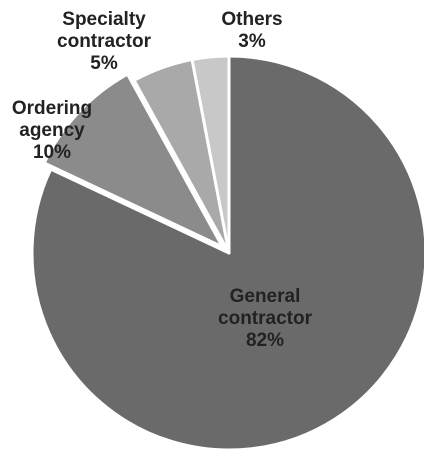 The height and width of the screenshot is (450, 424). What do you see at coordinates (265, 296) in the screenshot?
I see `slice-label-text-0-0: General` at bounding box center [265, 296].